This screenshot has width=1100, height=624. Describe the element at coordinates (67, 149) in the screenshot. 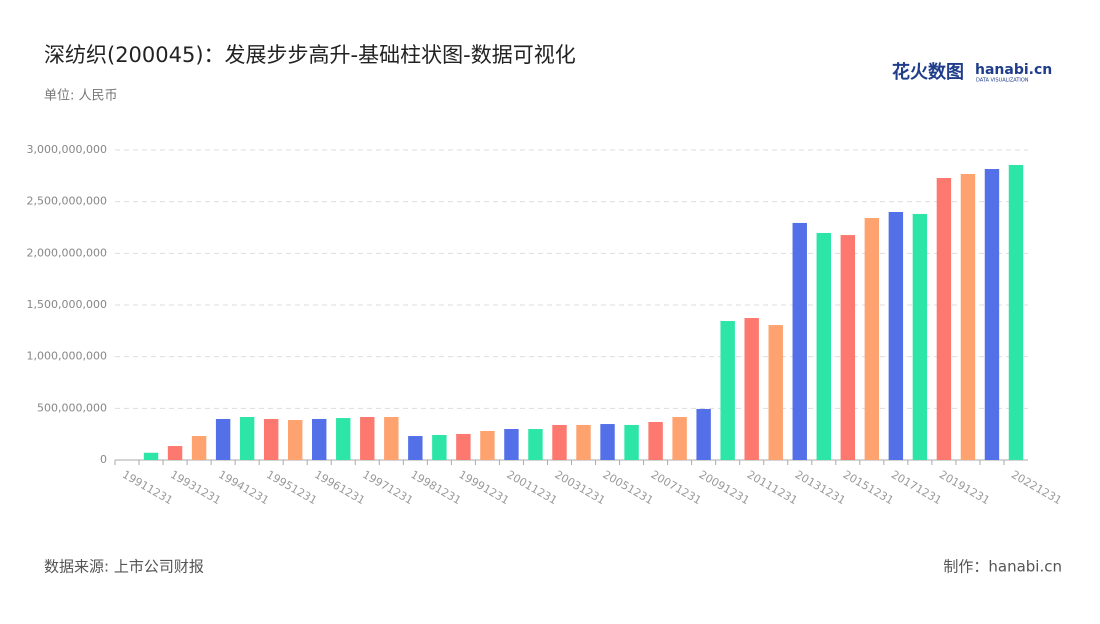

I see `y-tick-label: 3,000,000,000` at that location.